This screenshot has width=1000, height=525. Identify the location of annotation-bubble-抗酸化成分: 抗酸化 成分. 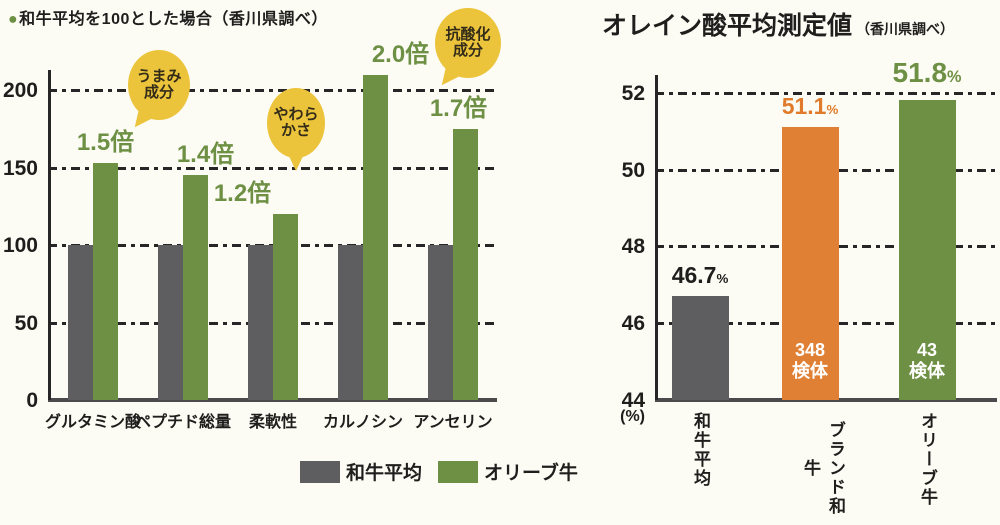
(468, 49).